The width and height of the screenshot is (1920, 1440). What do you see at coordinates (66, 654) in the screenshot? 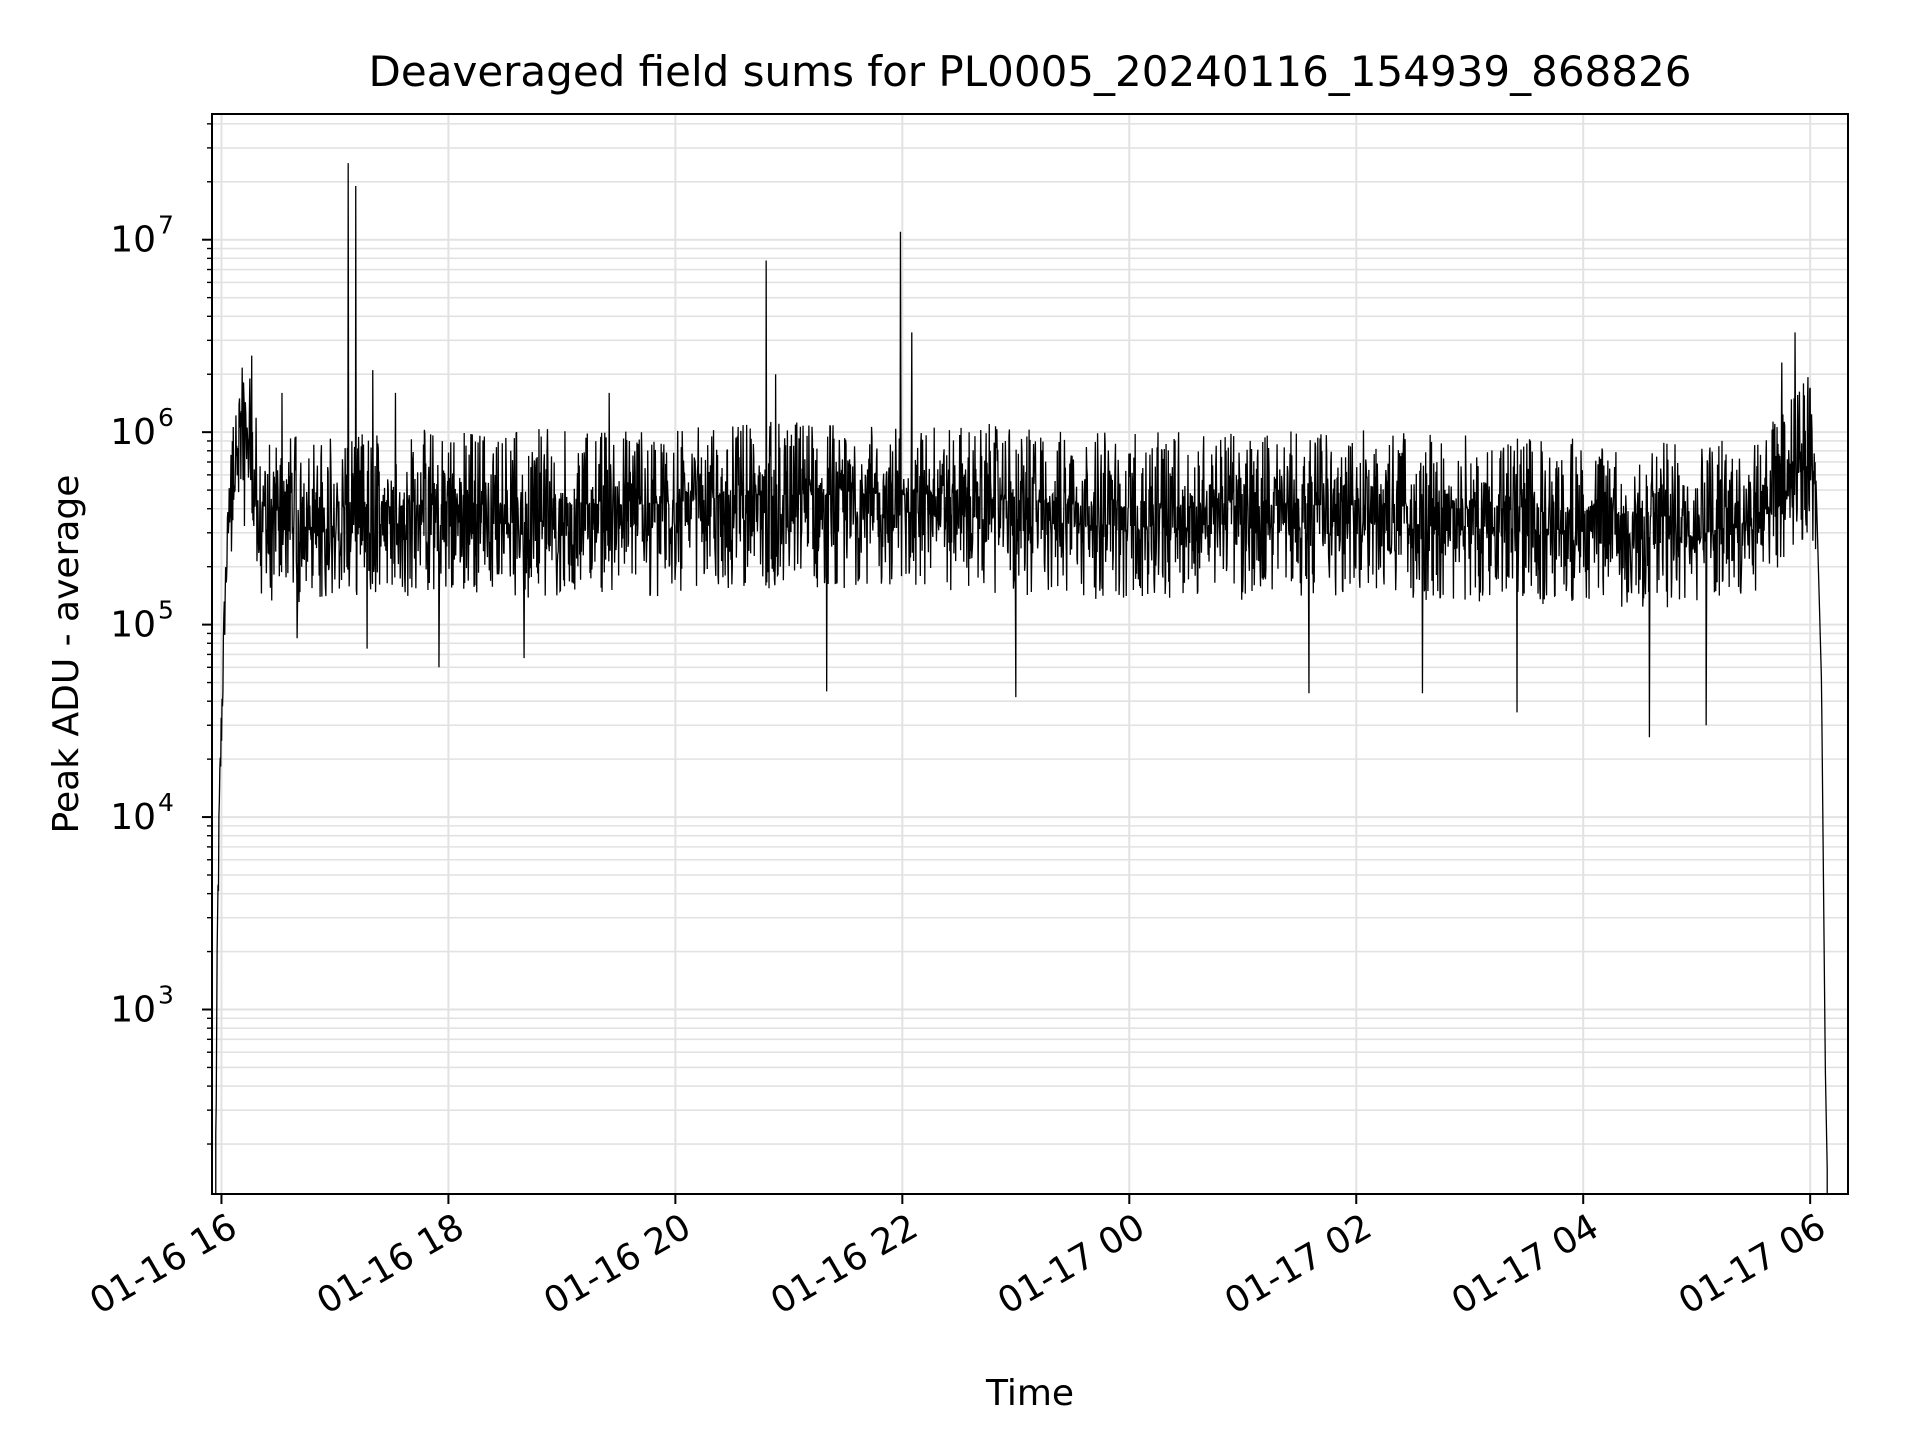
I see `y-axis-label: Peak ADU - average` at bounding box center [66, 654].